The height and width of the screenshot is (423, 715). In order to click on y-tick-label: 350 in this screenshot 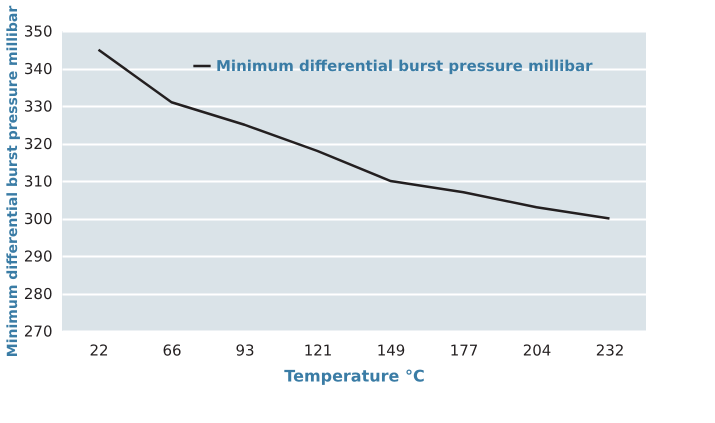, I will do `click(38, 31)`.